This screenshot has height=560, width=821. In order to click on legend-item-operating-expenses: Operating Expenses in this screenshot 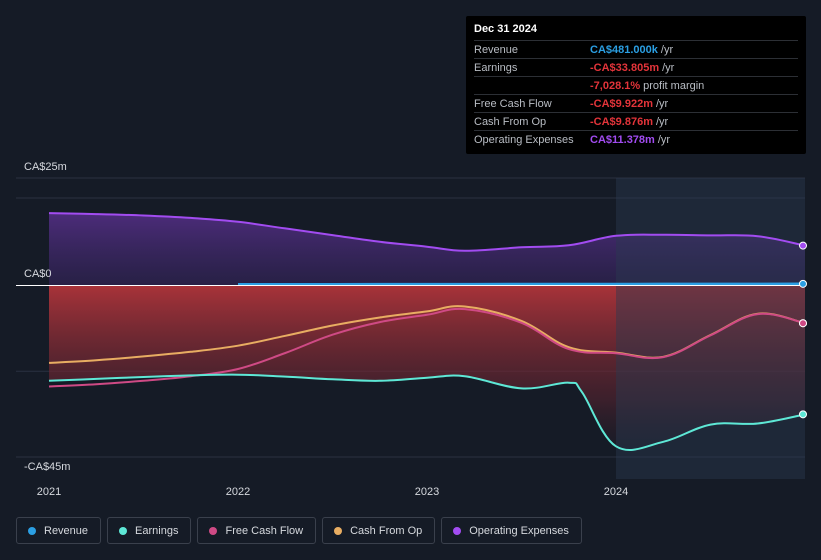, I will do `click(511, 530)`.